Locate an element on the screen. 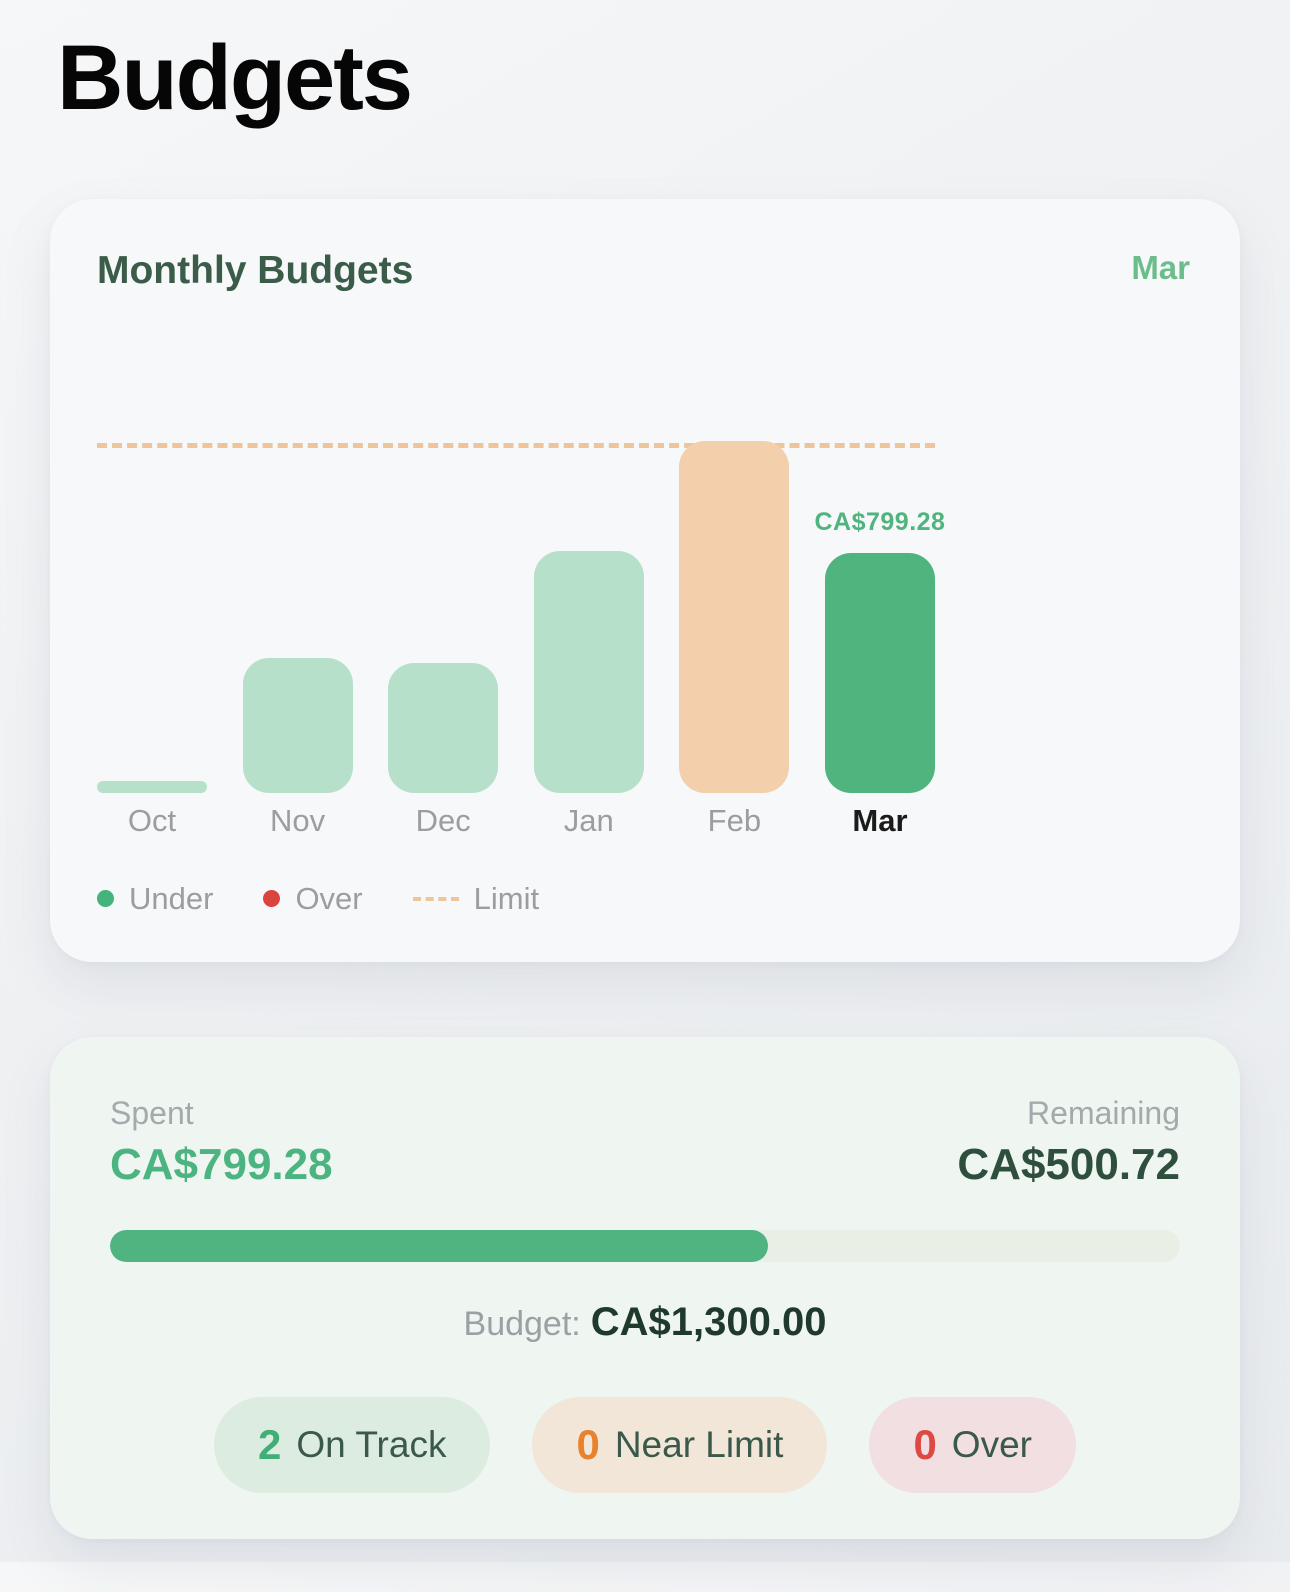  chart-bar-slot-feb: Feb is located at coordinates (734, 615).